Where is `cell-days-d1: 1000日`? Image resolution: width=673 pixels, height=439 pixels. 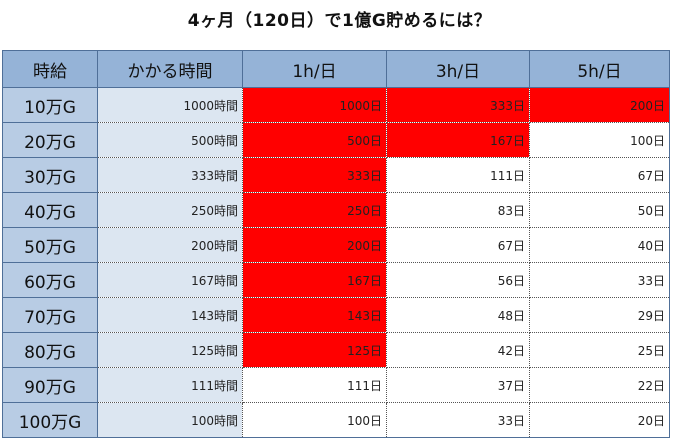
cell-days-d1: 1000日 is located at coordinates (314, 105).